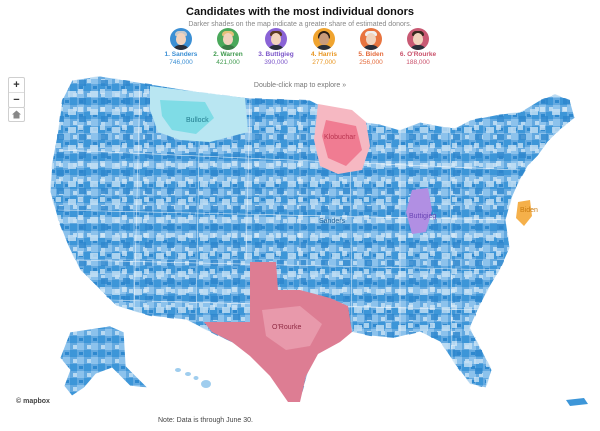 Image resolution: width=600 pixels, height=431 pixels. What do you see at coordinates (181, 62) in the screenshot?
I see `candidate-donors: 746,000` at bounding box center [181, 62].